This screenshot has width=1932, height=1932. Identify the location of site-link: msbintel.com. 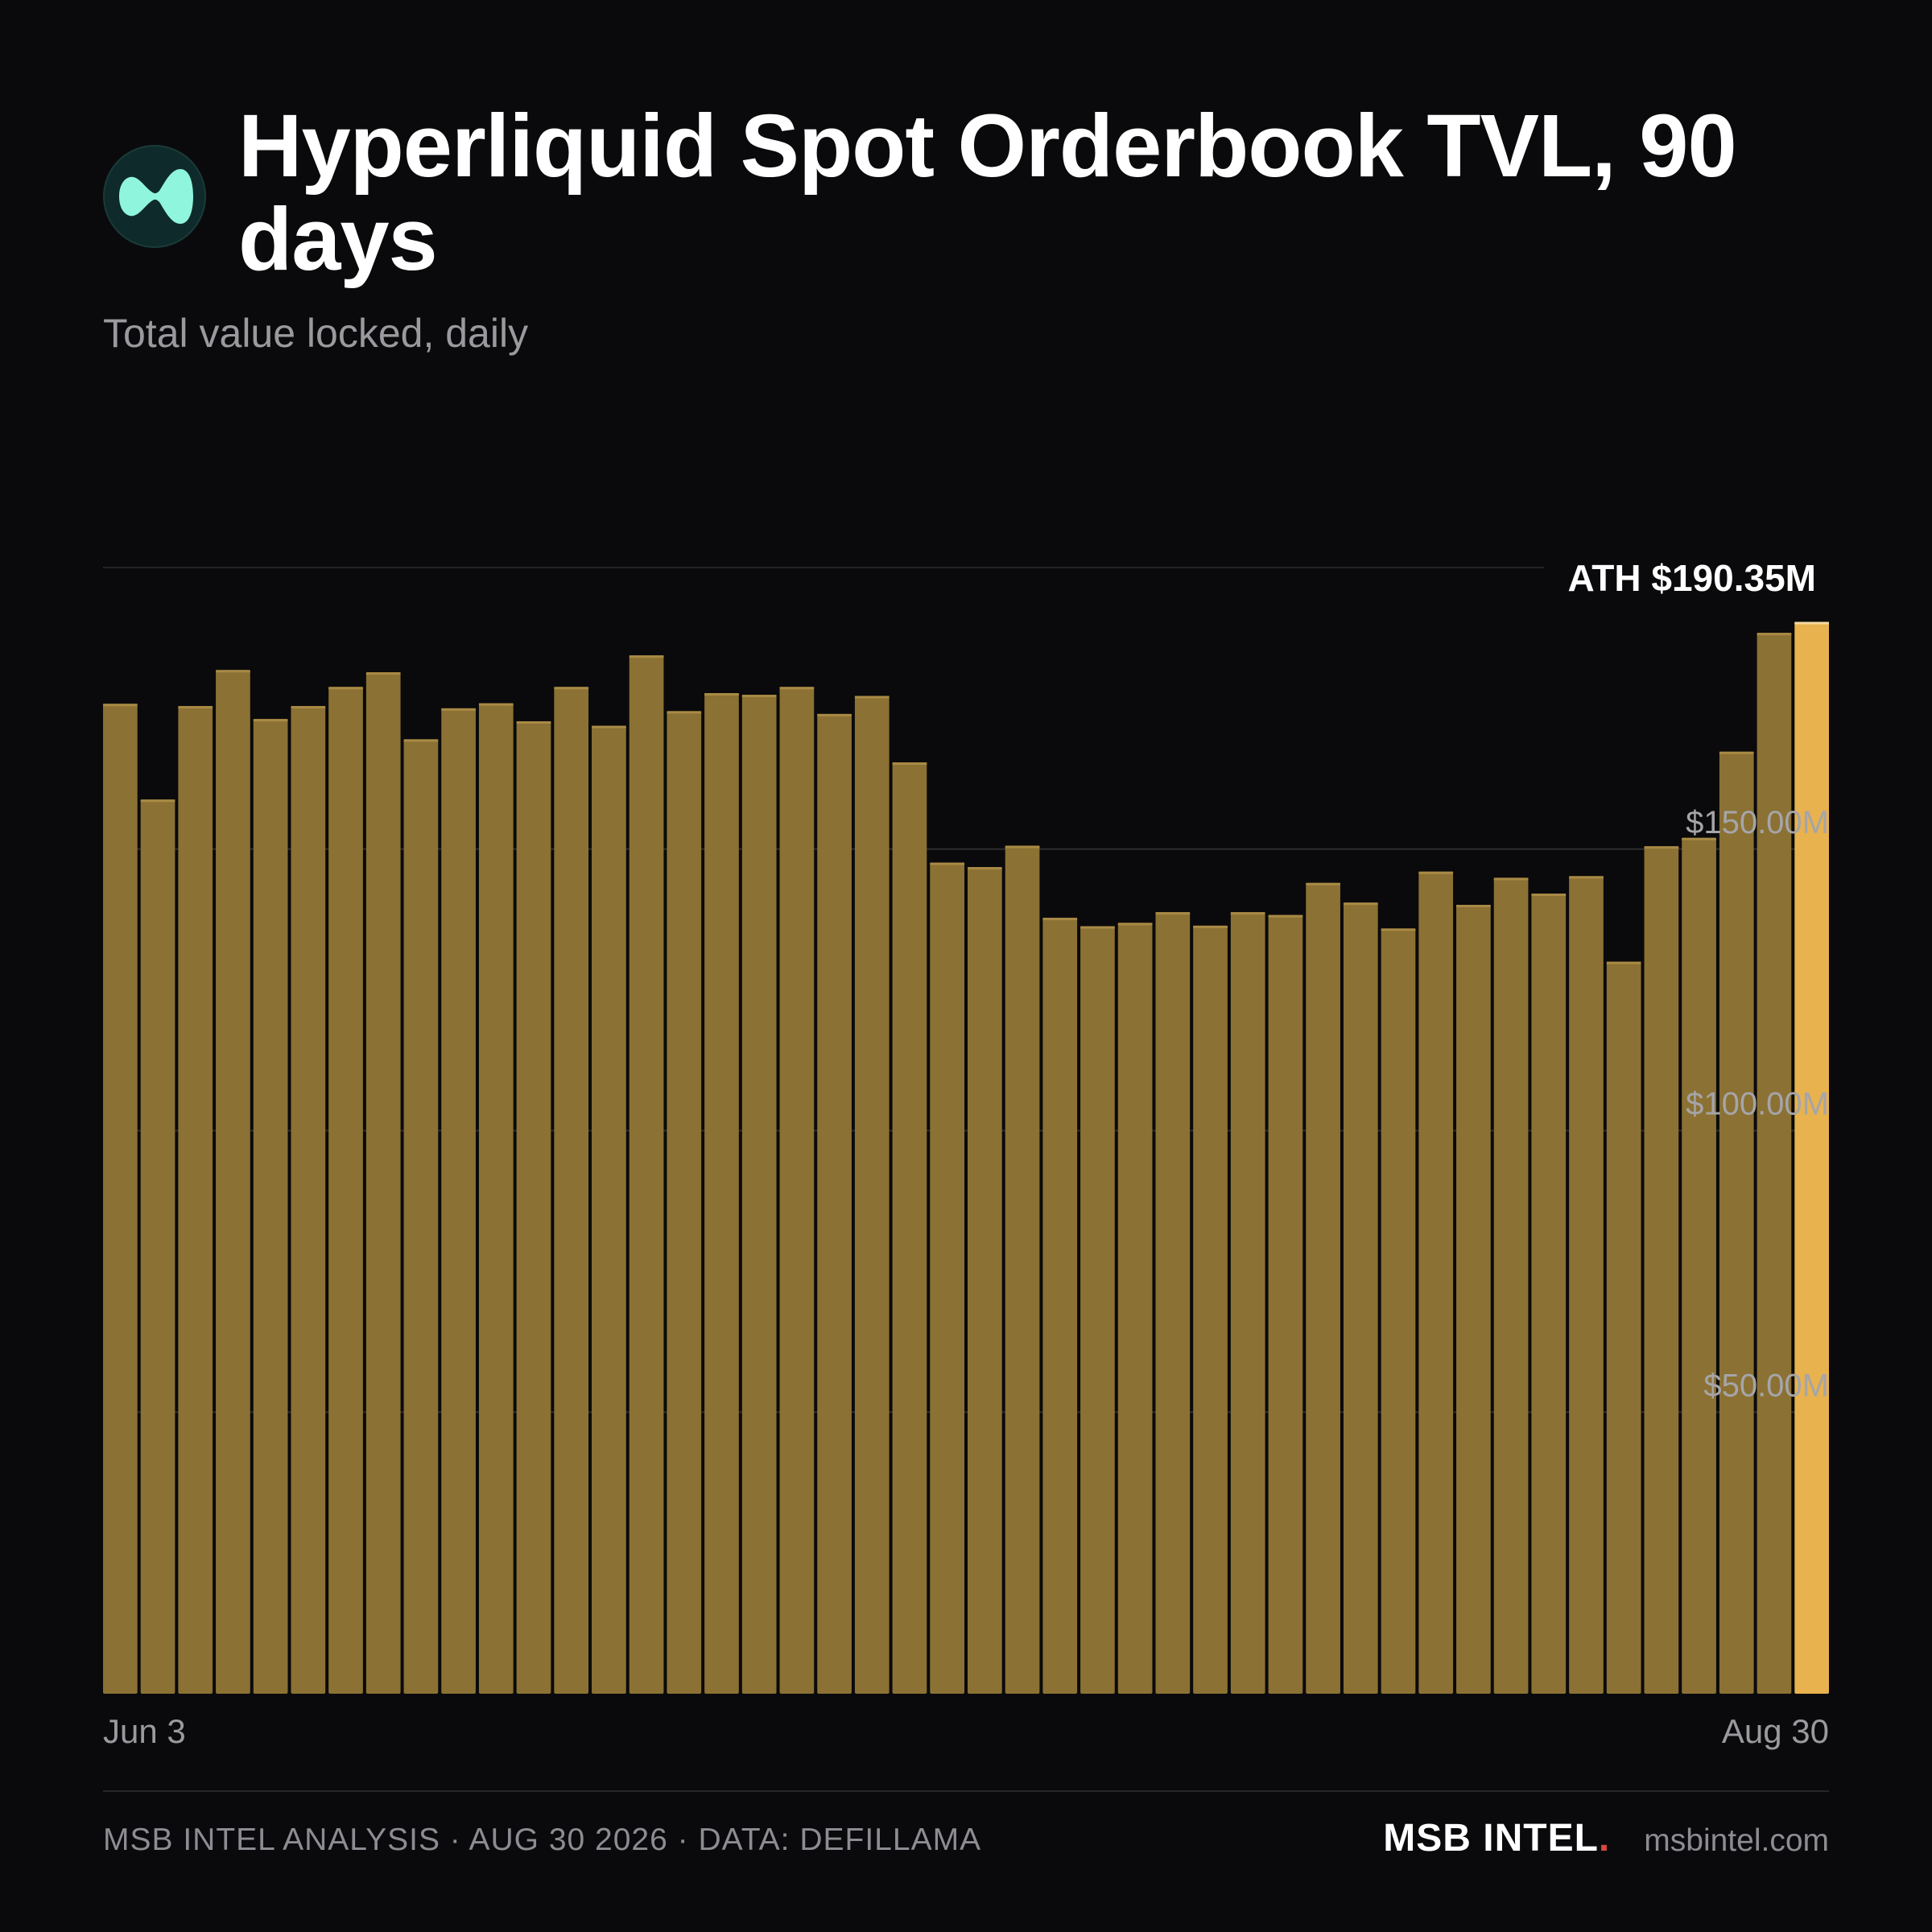
(1736, 1840).